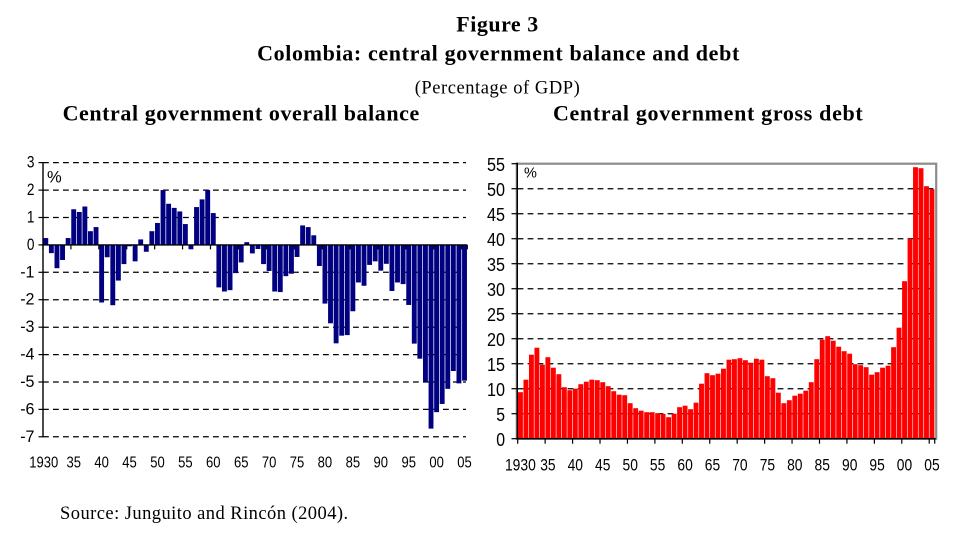 This screenshot has height=555, width=977. I want to click on svg-text: 25, so click(496, 314).